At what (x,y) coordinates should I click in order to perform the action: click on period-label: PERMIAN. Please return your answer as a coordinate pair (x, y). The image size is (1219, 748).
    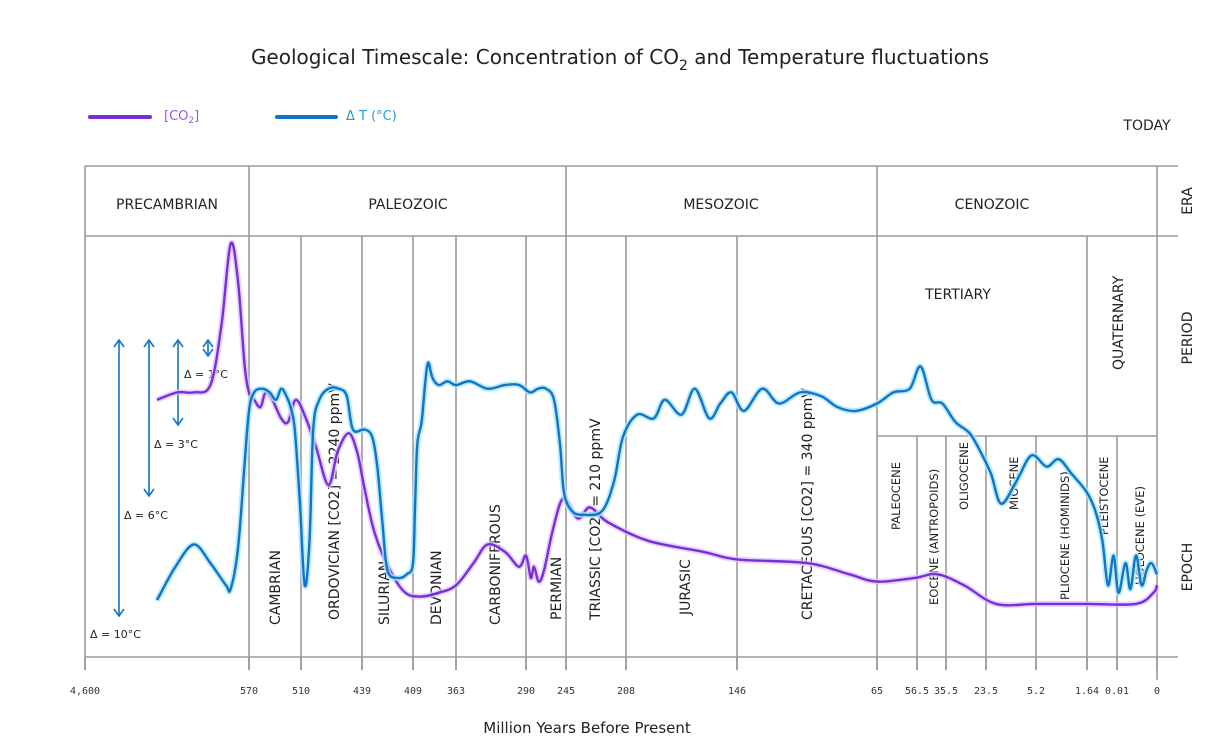
    Looking at the image, I should click on (557, 588).